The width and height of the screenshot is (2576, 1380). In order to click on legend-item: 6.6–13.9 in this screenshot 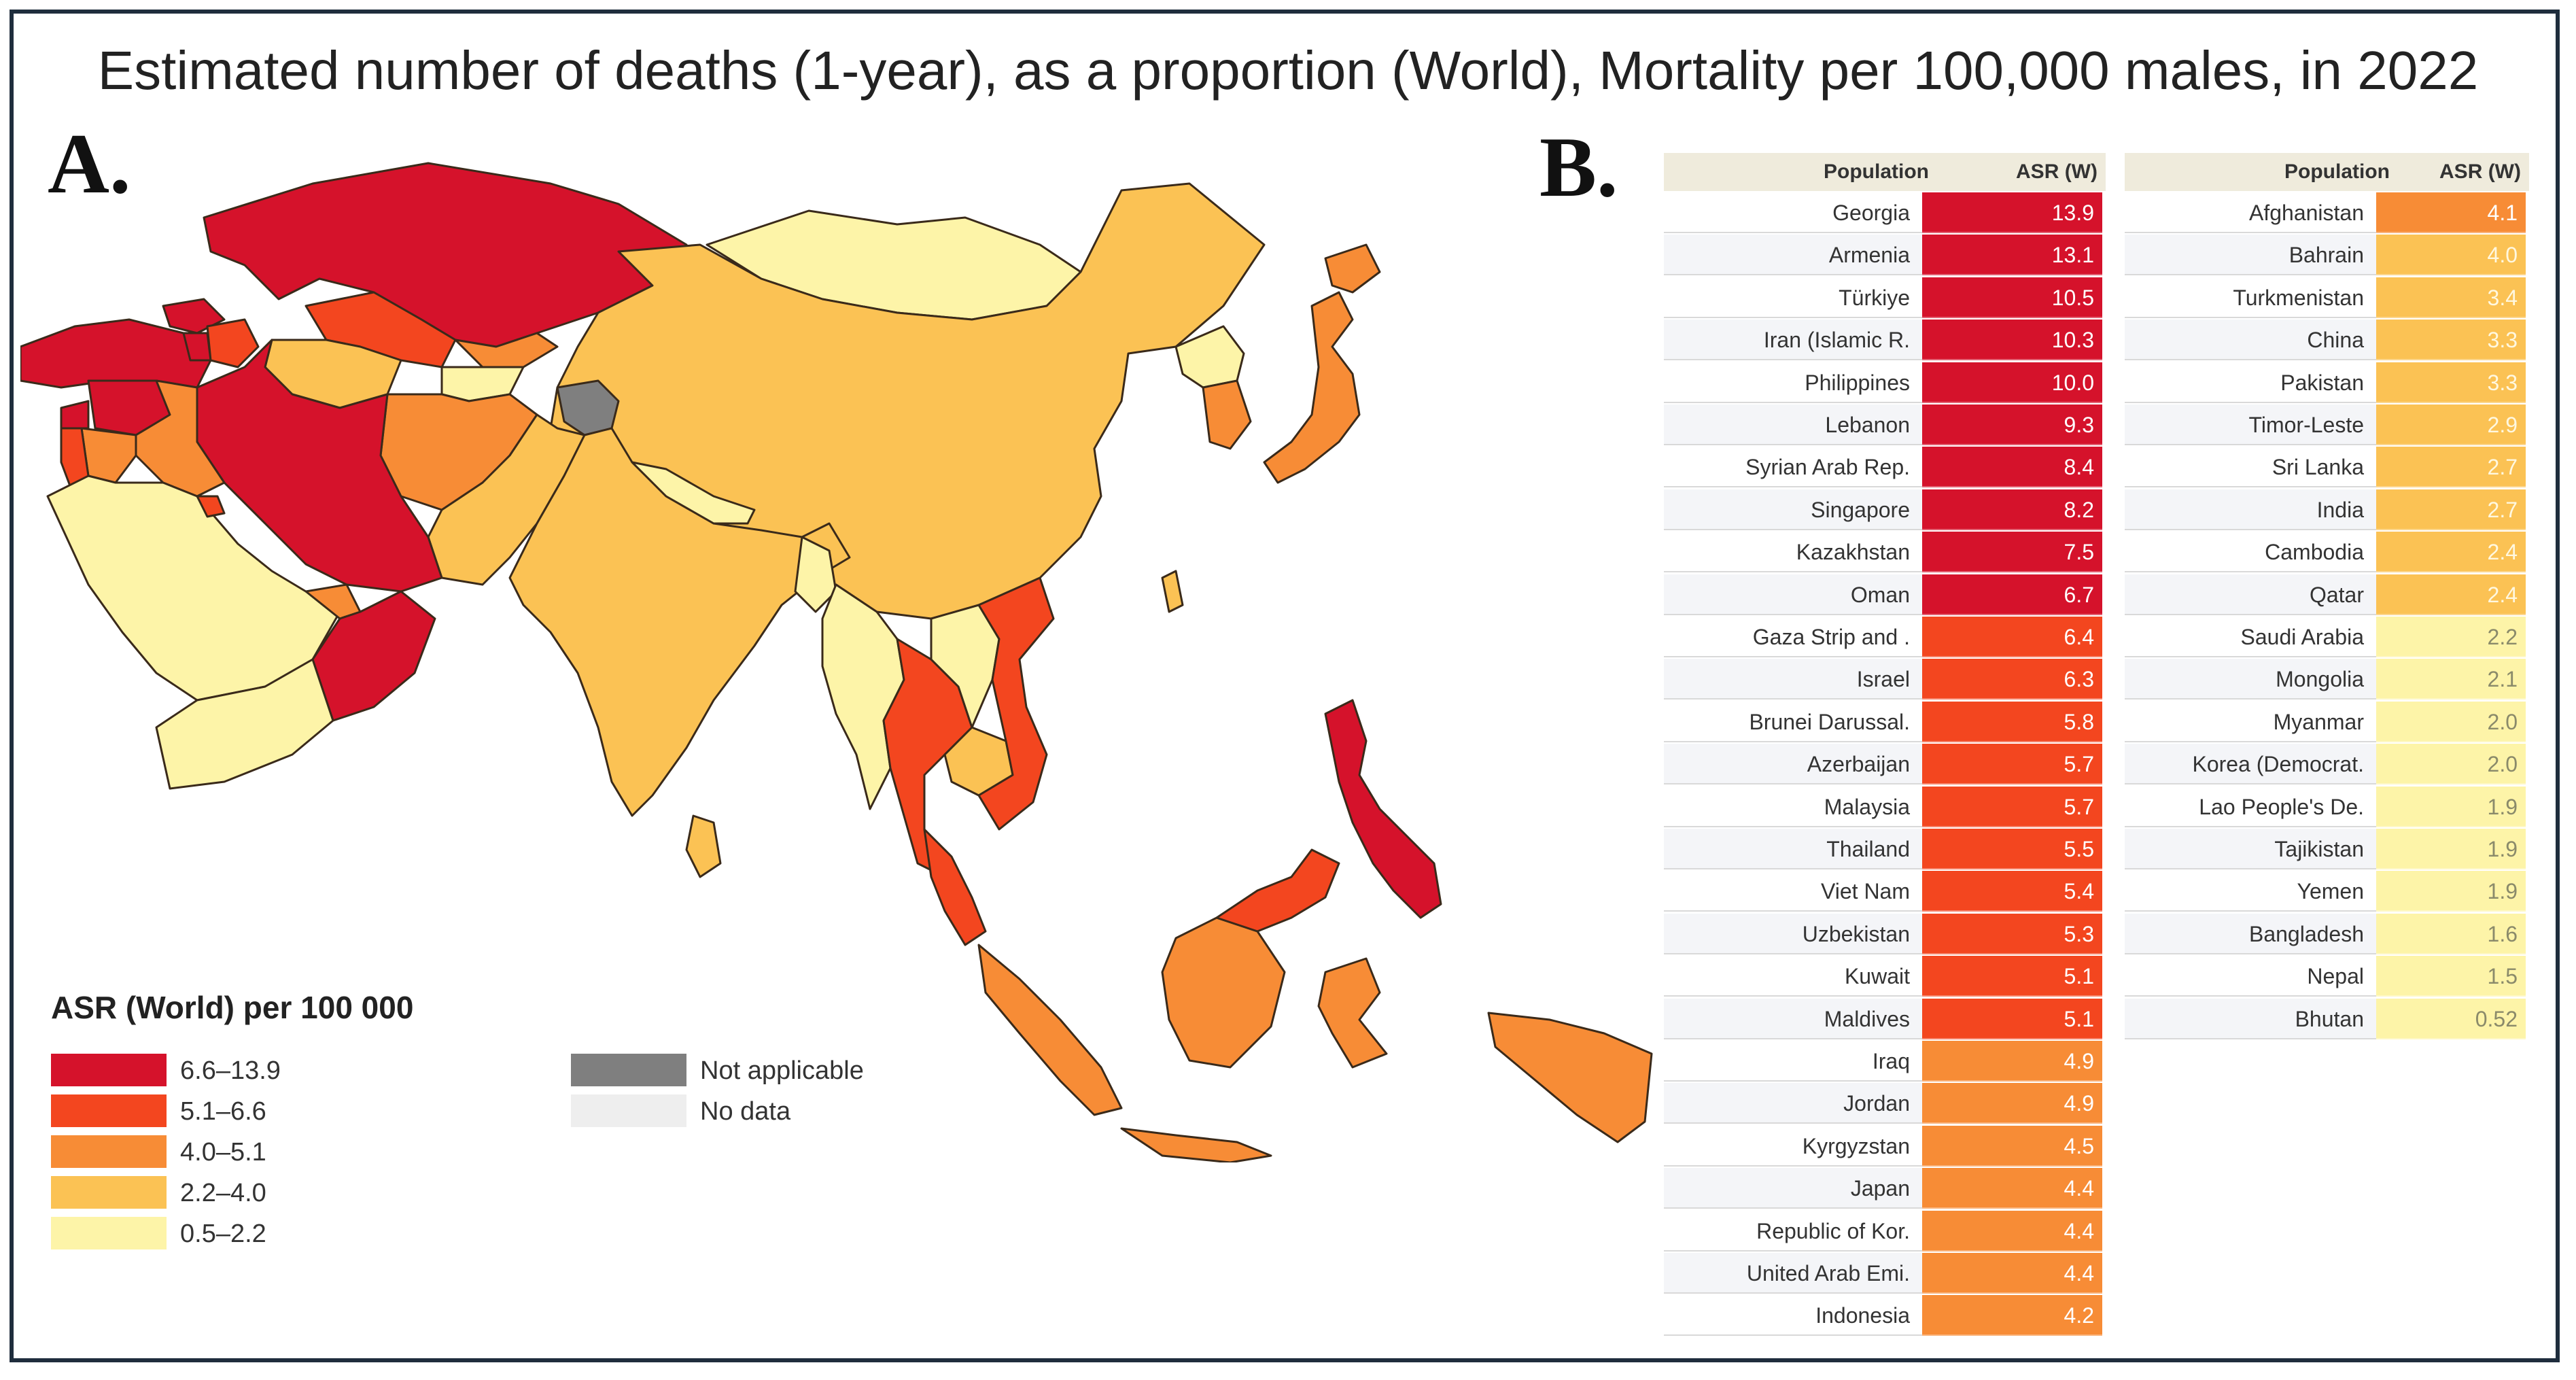, I will do `click(255, 1070)`.